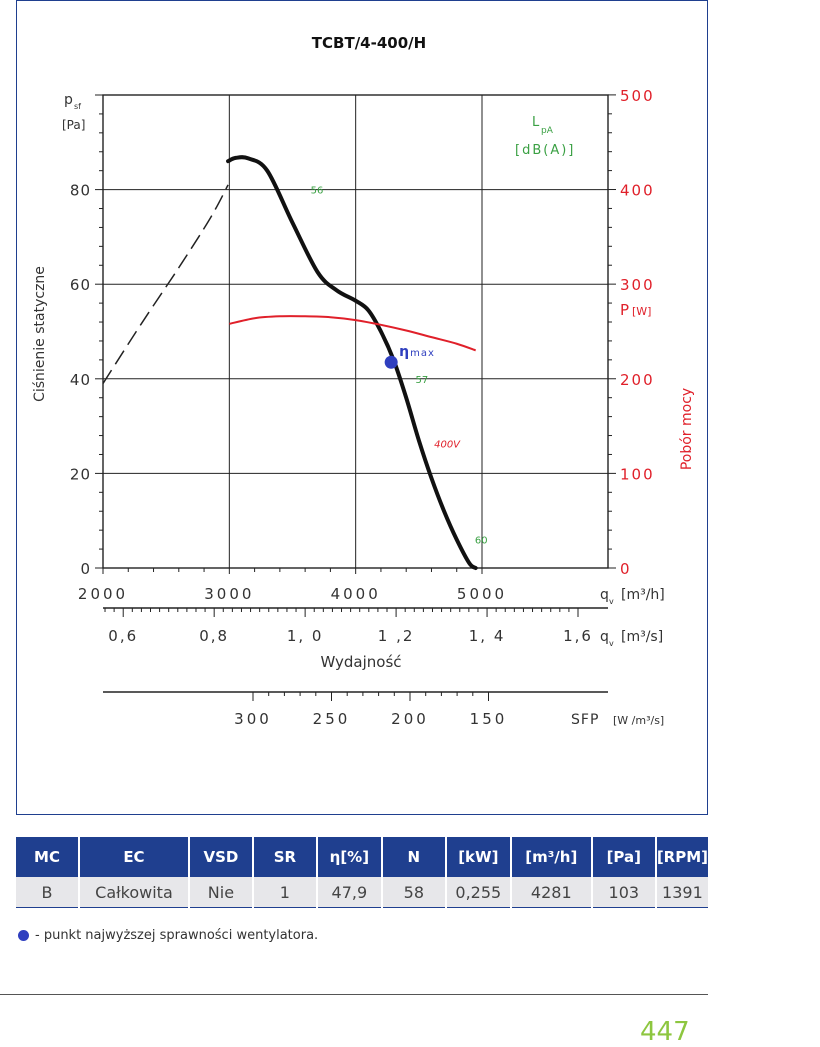 This screenshot has width=820, height=1047. I want to click on cell-pa: 103, so click(624, 892).